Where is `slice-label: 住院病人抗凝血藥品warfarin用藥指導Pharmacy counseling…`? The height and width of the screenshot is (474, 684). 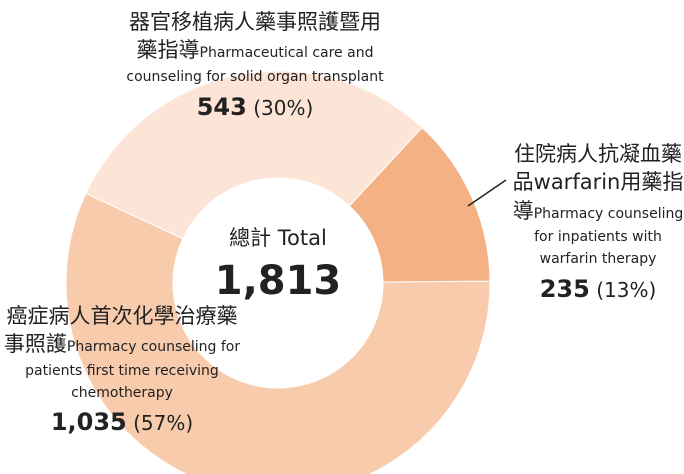 slice-label: 住院病人抗凝血藥品warfarin用藥指導Pharmacy counseling… is located at coordinates (596, 222).